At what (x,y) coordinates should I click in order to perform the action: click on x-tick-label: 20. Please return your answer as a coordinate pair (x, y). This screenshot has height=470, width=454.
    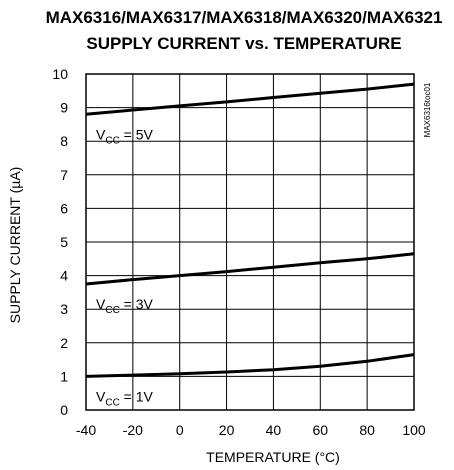
    Looking at the image, I should click on (227, 430).